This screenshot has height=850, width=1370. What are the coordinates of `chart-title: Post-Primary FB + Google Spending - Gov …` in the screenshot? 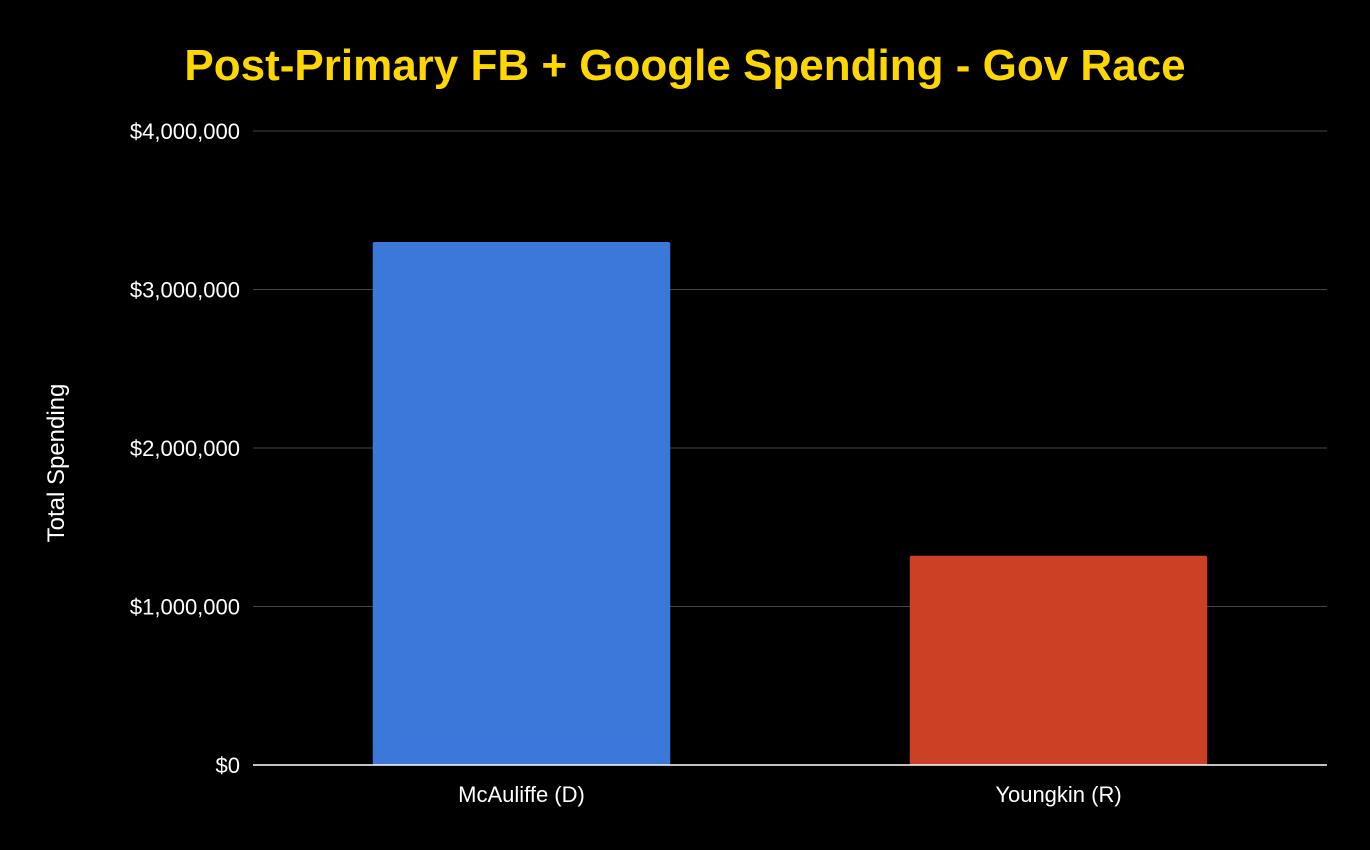 It's located at (684, 65).